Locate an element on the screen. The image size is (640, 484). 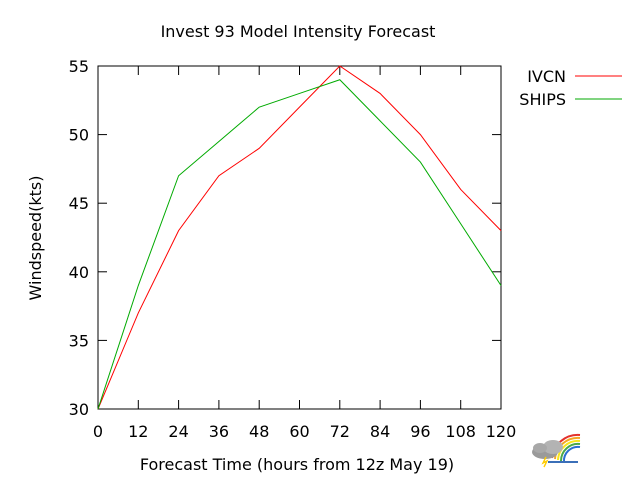
x-tick-label: 48 is located at coordinates (259, 431).